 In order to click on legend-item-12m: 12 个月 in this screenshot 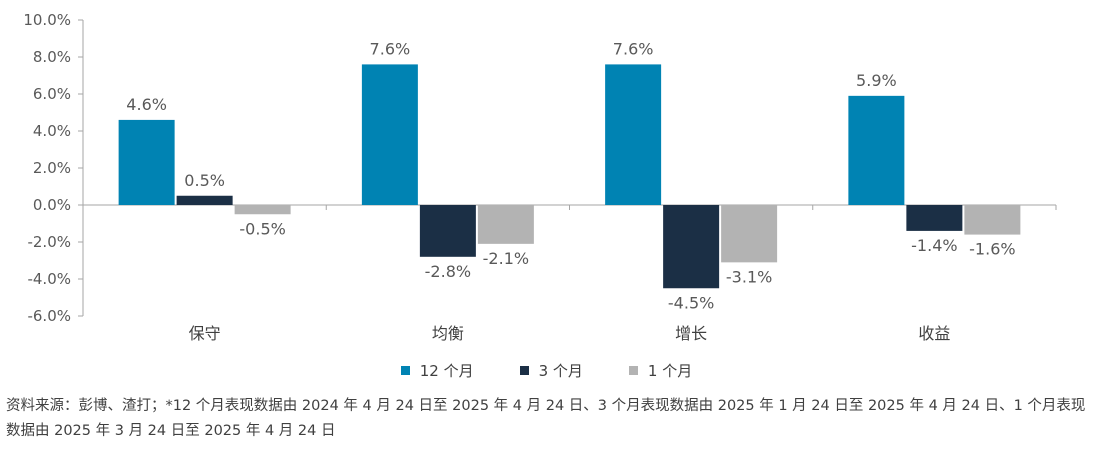, I will do `click(437, 370)`.